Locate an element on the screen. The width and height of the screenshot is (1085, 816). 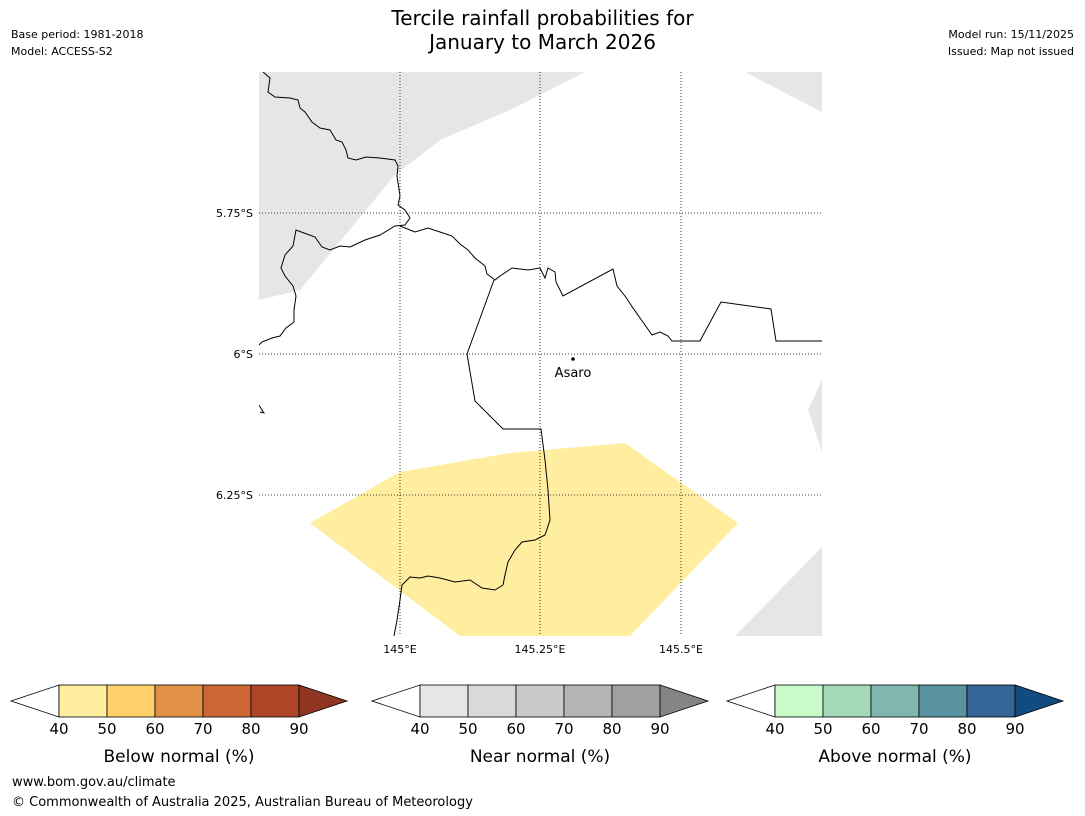
legend-title: Near normal (%) is located at coordinates (540, 757).